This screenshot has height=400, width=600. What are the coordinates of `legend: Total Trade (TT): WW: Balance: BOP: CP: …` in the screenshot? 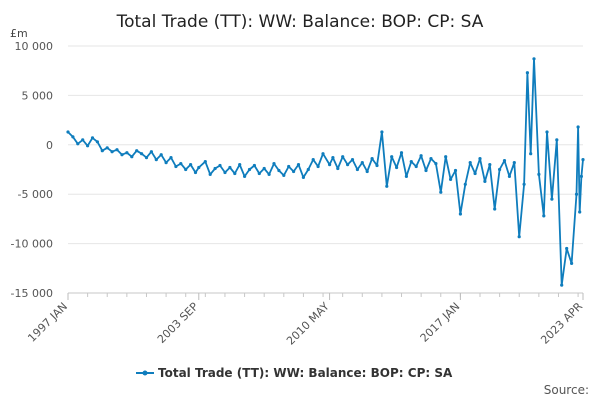 It's located at (294, 373).